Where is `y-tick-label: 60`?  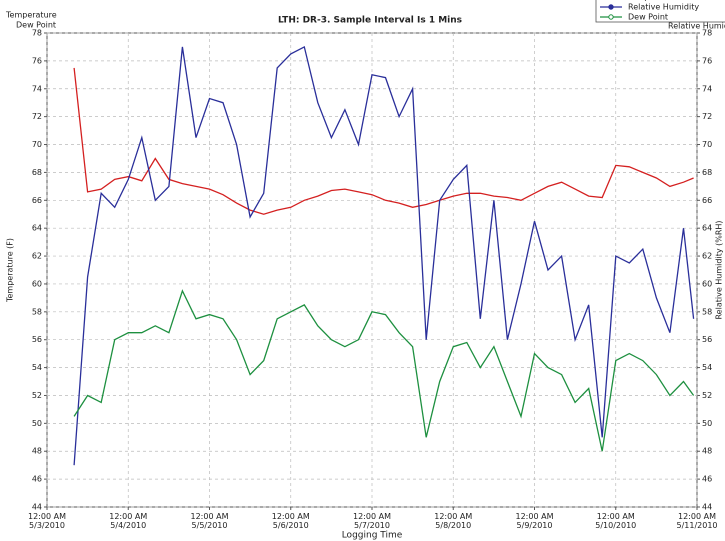
y-tick-label: 60 is located at coordinates (37, 283).